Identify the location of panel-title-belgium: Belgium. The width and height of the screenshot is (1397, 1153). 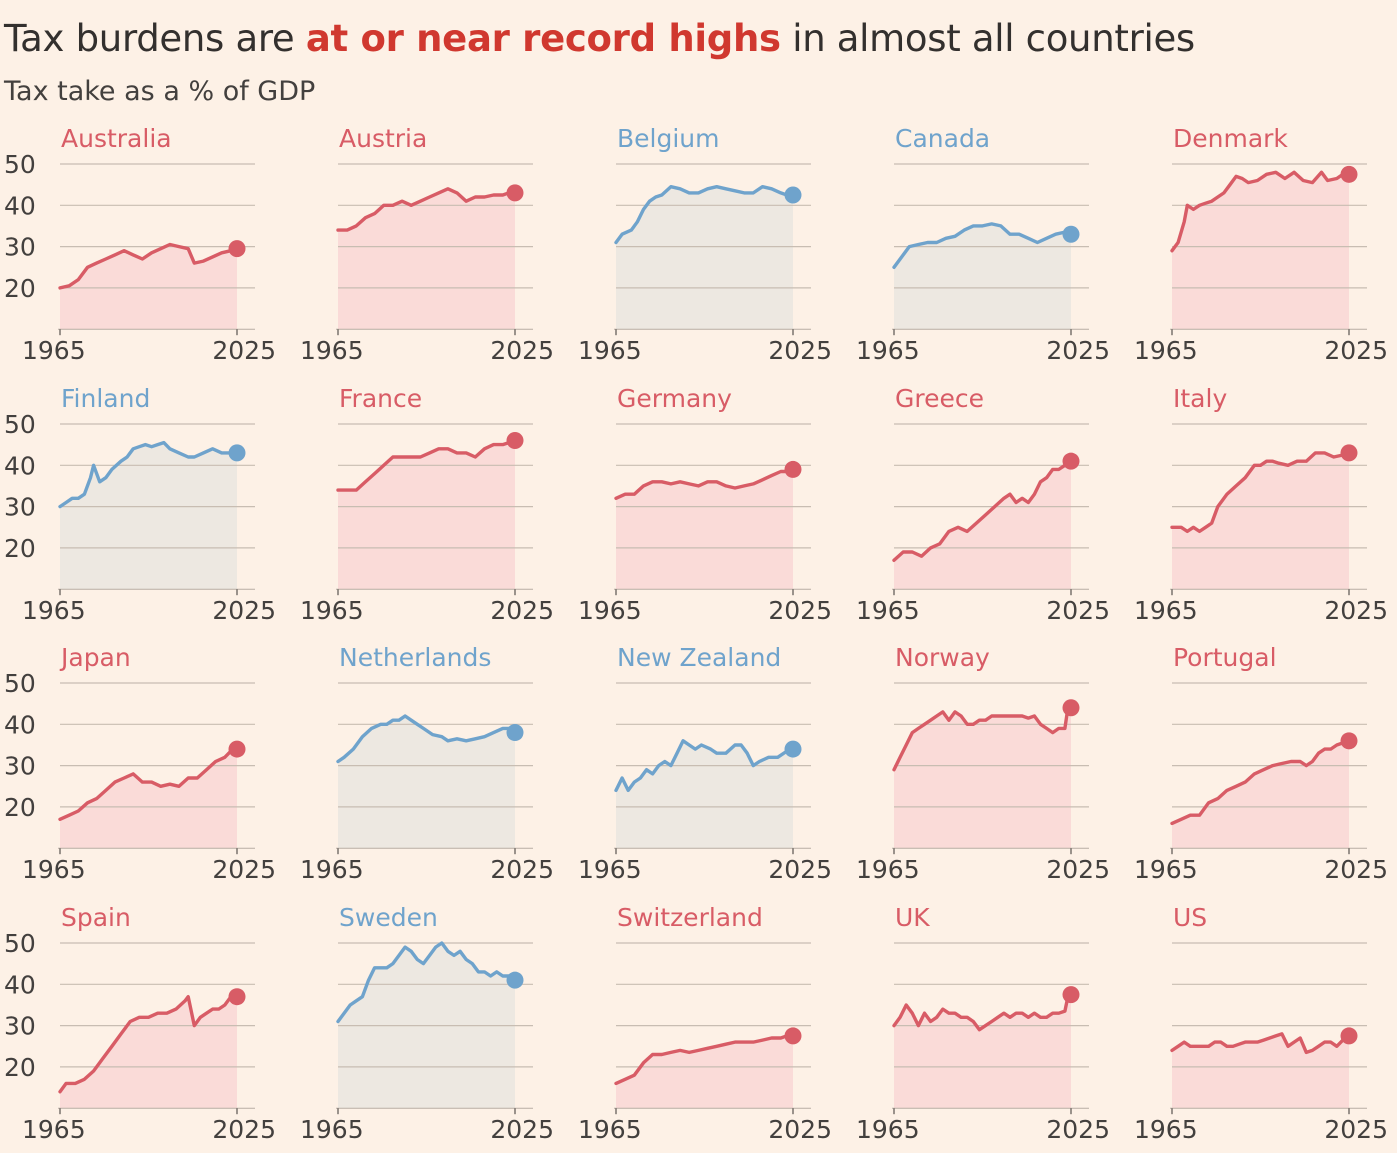
(668, 138).